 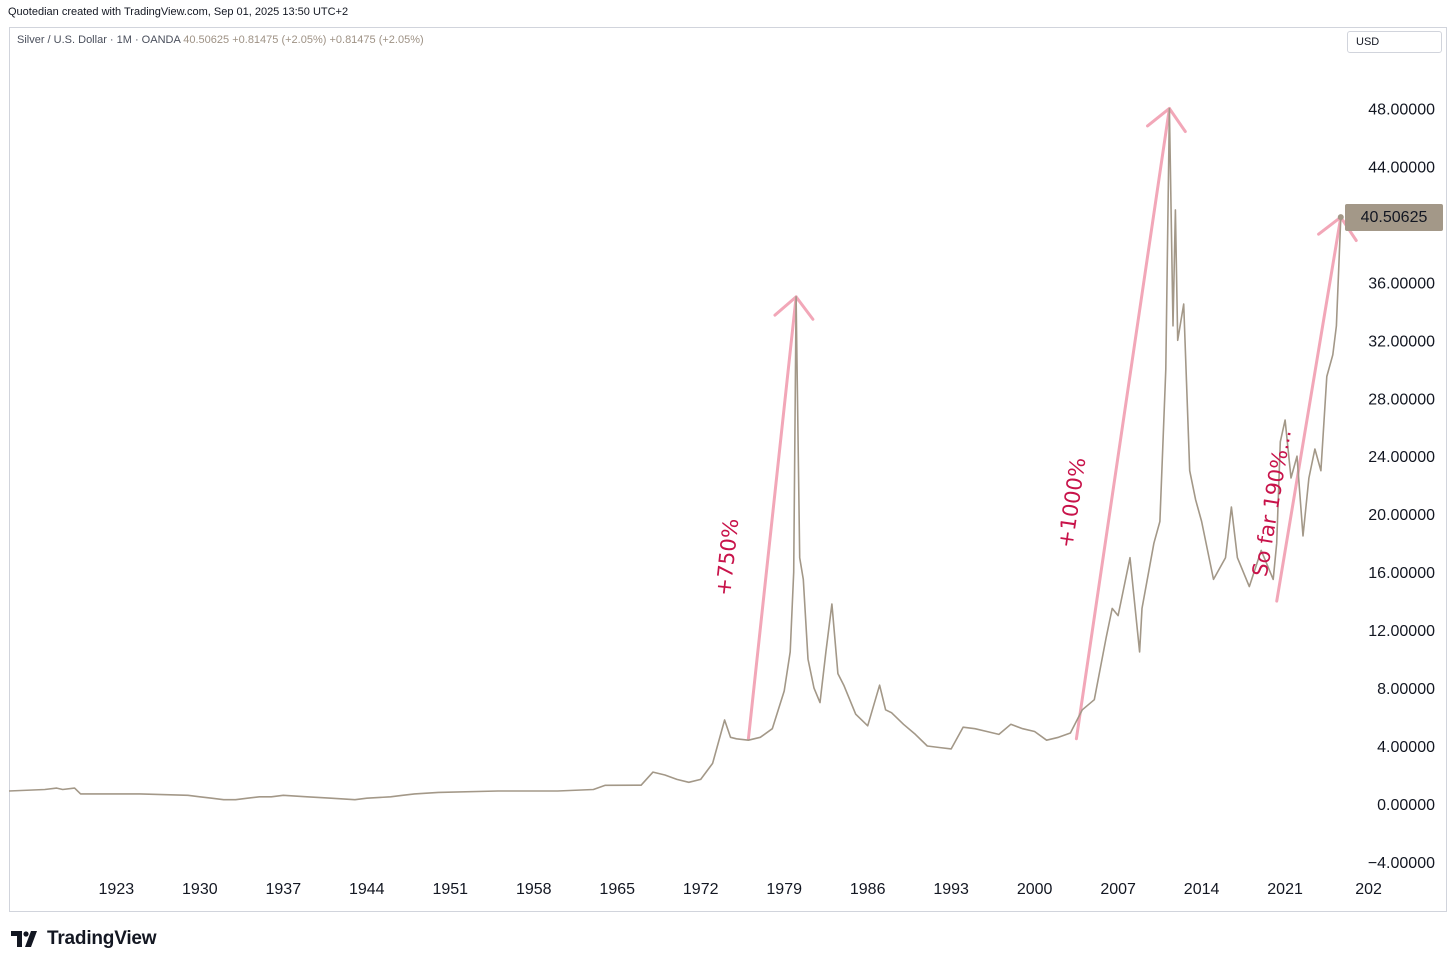 I want to click on x-tick-label: 1979, so click(x=784, y=889).